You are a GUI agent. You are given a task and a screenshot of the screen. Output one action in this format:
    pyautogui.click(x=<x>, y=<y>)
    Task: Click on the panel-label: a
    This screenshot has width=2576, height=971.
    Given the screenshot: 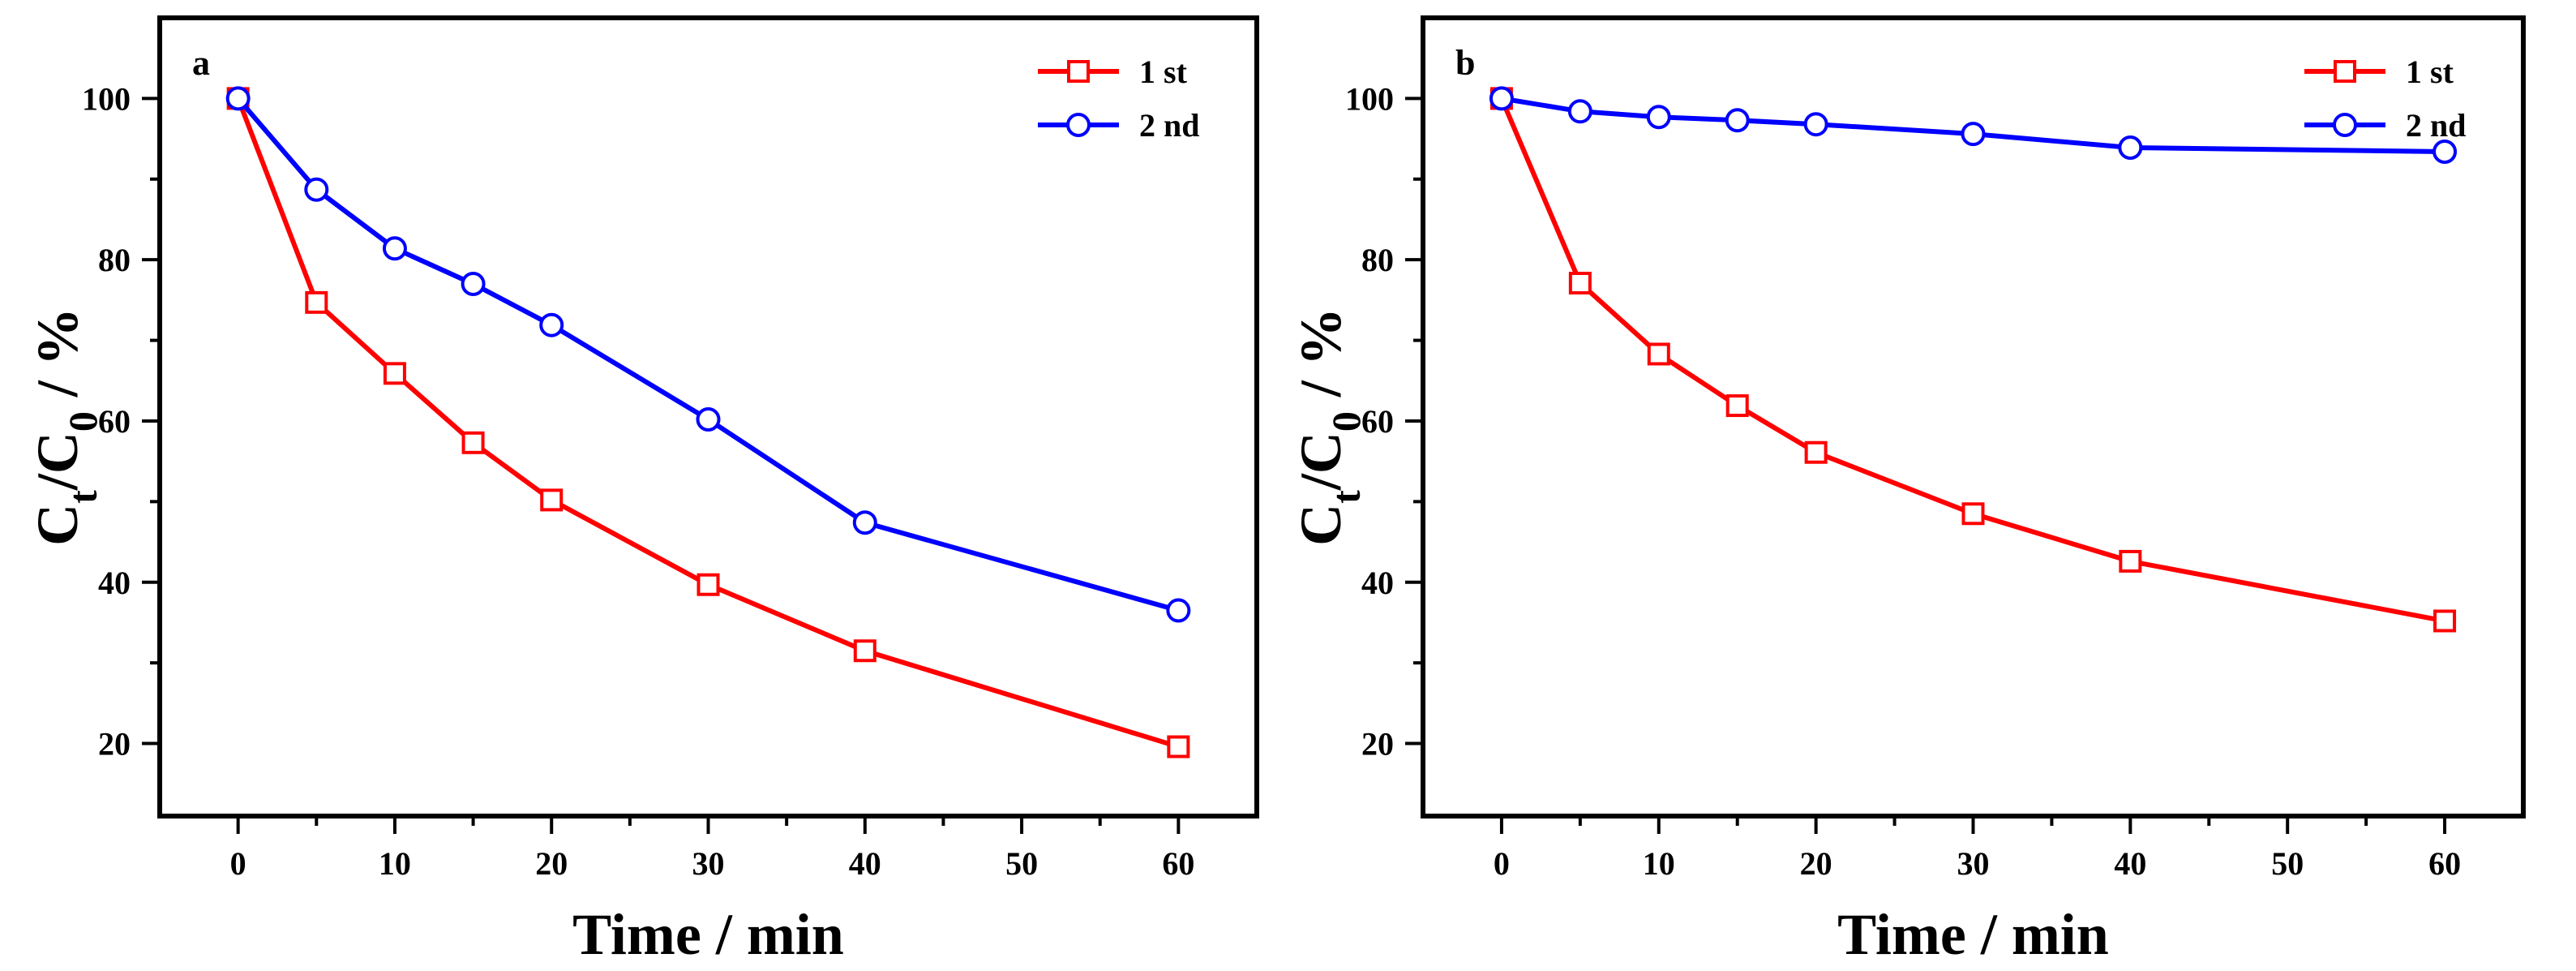 What is the action you would take?
    pyautogui.click(x=201, y=63)
    